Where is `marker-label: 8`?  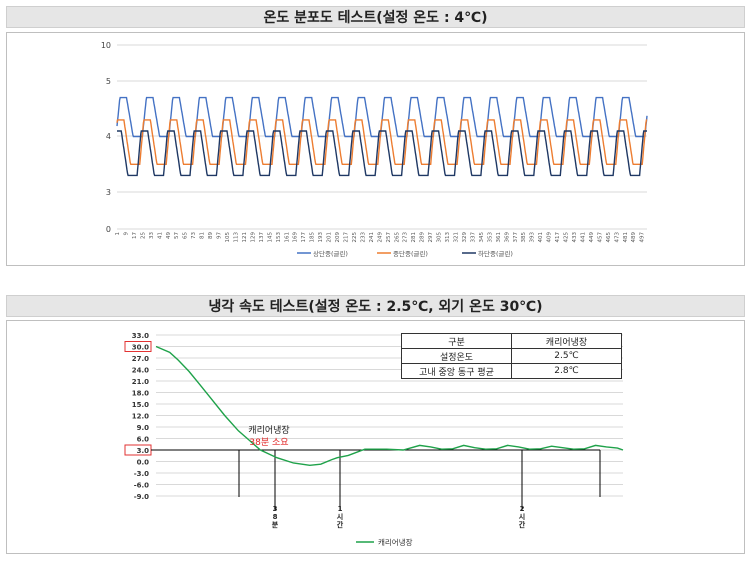
marker-label: 8 is located at coordinates (275, 517).